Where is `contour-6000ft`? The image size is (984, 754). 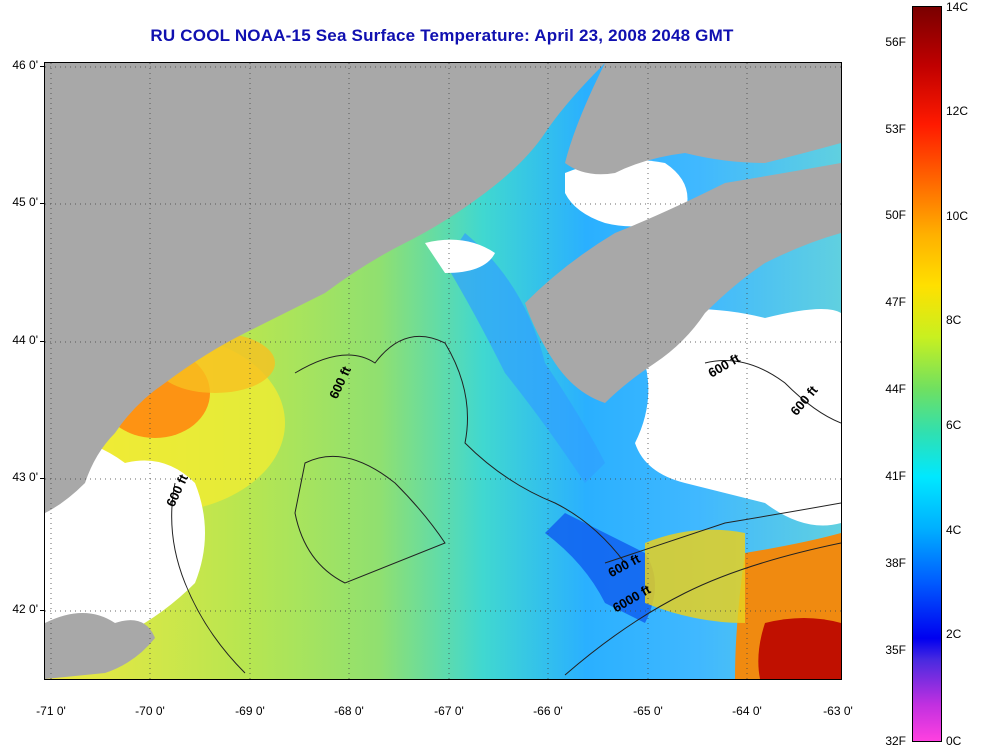 contour-6000ft is located at coordinates (702, 609).